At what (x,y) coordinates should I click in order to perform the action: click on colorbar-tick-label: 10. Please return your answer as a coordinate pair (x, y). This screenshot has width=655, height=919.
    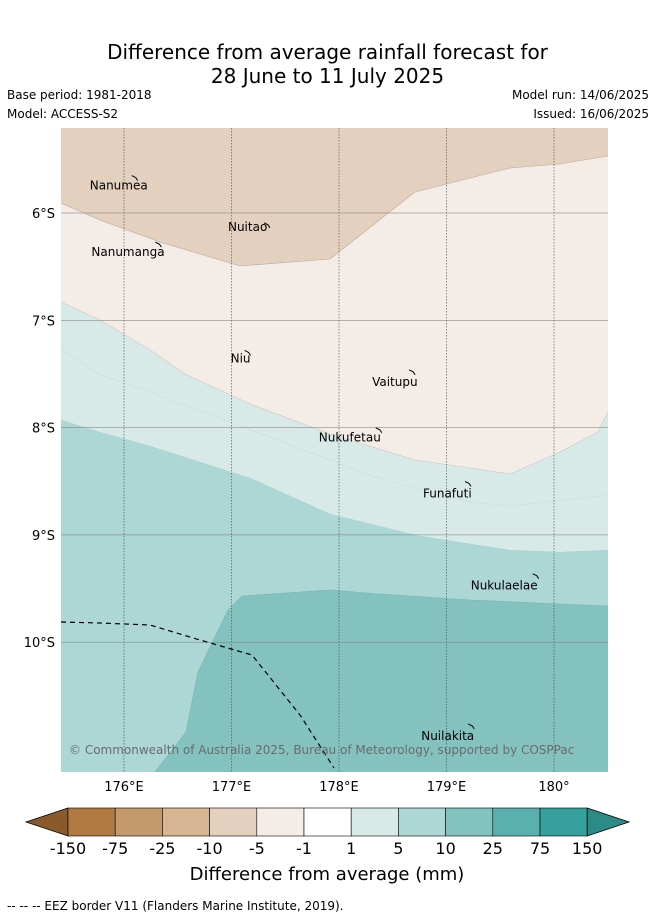
    Looking at the image, I should click on (445, 848).